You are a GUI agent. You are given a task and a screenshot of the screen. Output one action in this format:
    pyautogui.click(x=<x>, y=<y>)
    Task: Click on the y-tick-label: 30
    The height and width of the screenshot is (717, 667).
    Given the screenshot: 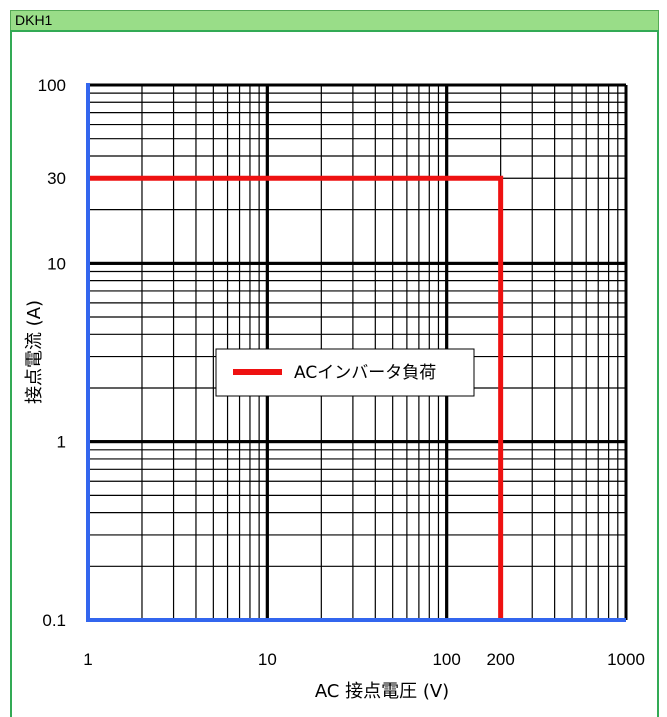 What is the action you would take?
    pyautogui.click(x=56, y=178)
    